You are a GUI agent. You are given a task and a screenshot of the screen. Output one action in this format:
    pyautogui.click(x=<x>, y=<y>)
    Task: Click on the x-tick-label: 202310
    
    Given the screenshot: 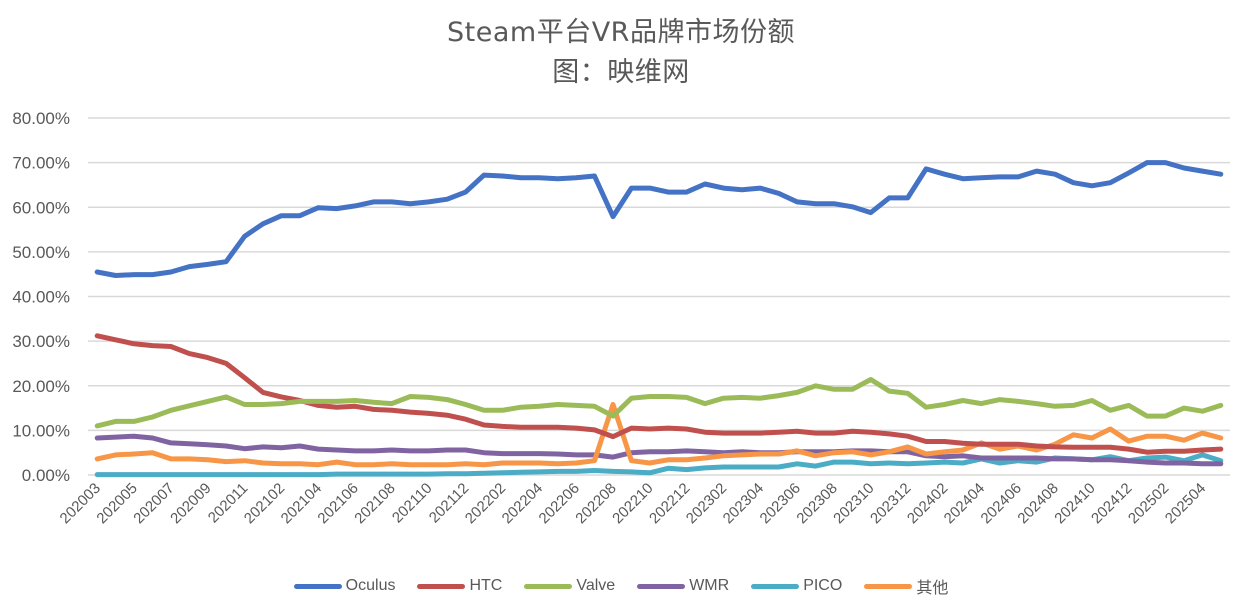 What is the action you would take?
    pyautogui.click(x=853, y=503)
    